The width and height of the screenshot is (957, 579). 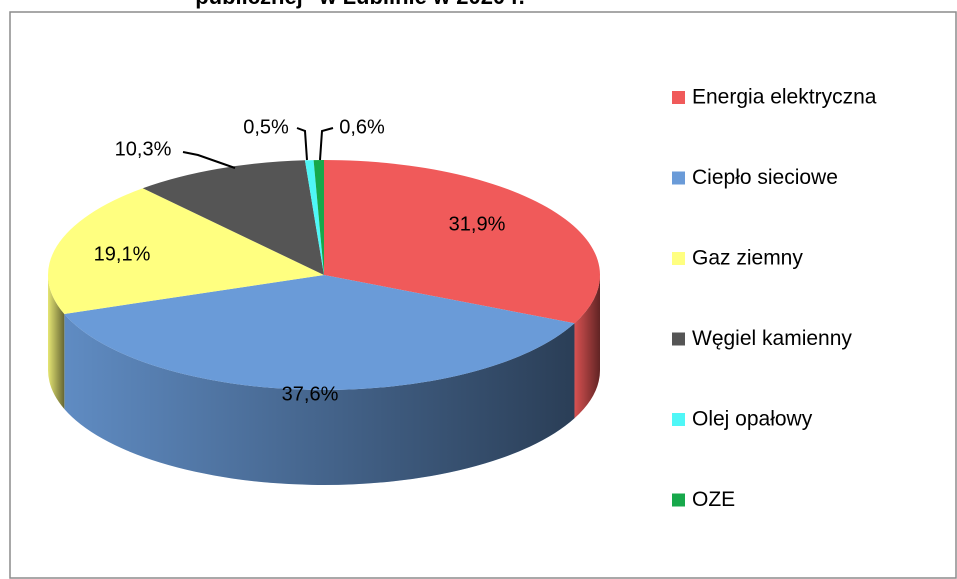 What do you see at coordinates (310, 394) in the screenshot?
I see `data-label: 37,6%` at bounding box center [310, 394].